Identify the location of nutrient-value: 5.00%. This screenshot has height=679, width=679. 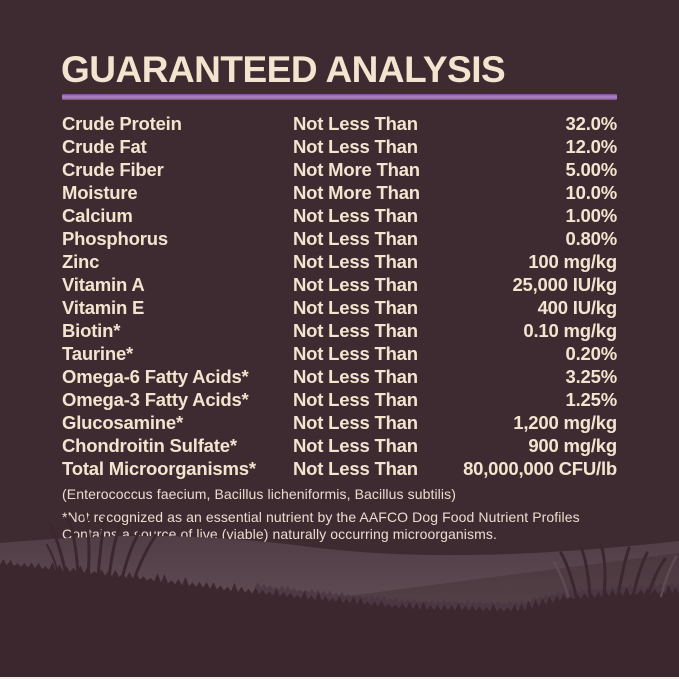
(591, 169).